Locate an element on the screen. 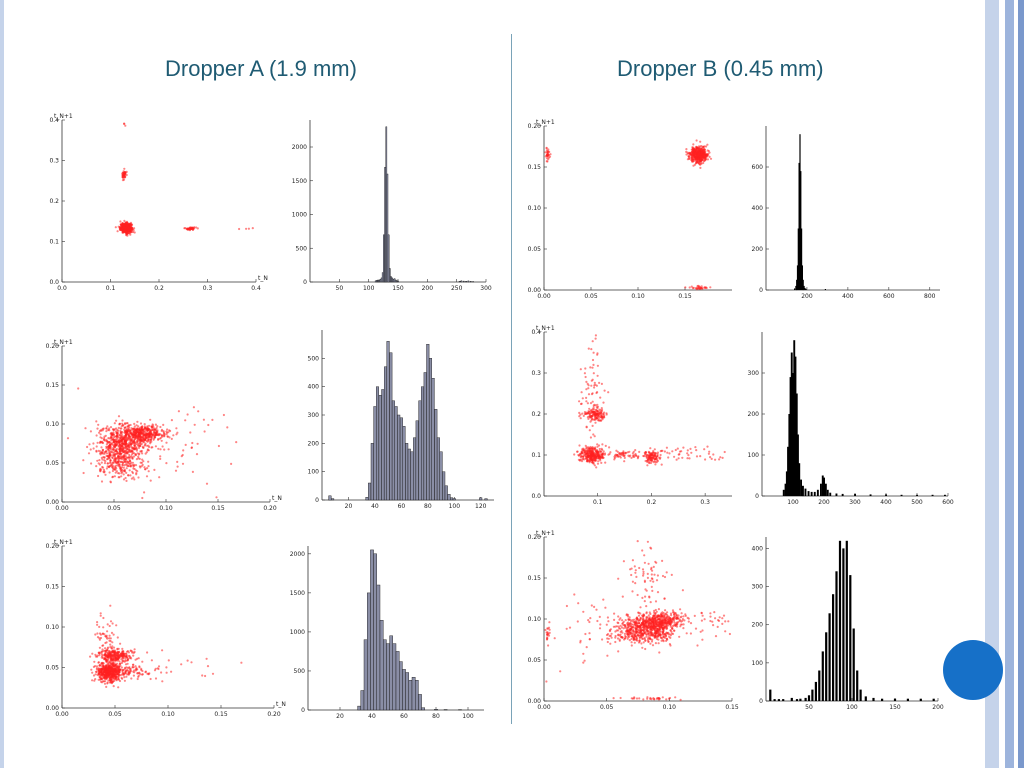 The image size is (1024, 768). x-tick-label: 200 is located at coordinates (428, 288).